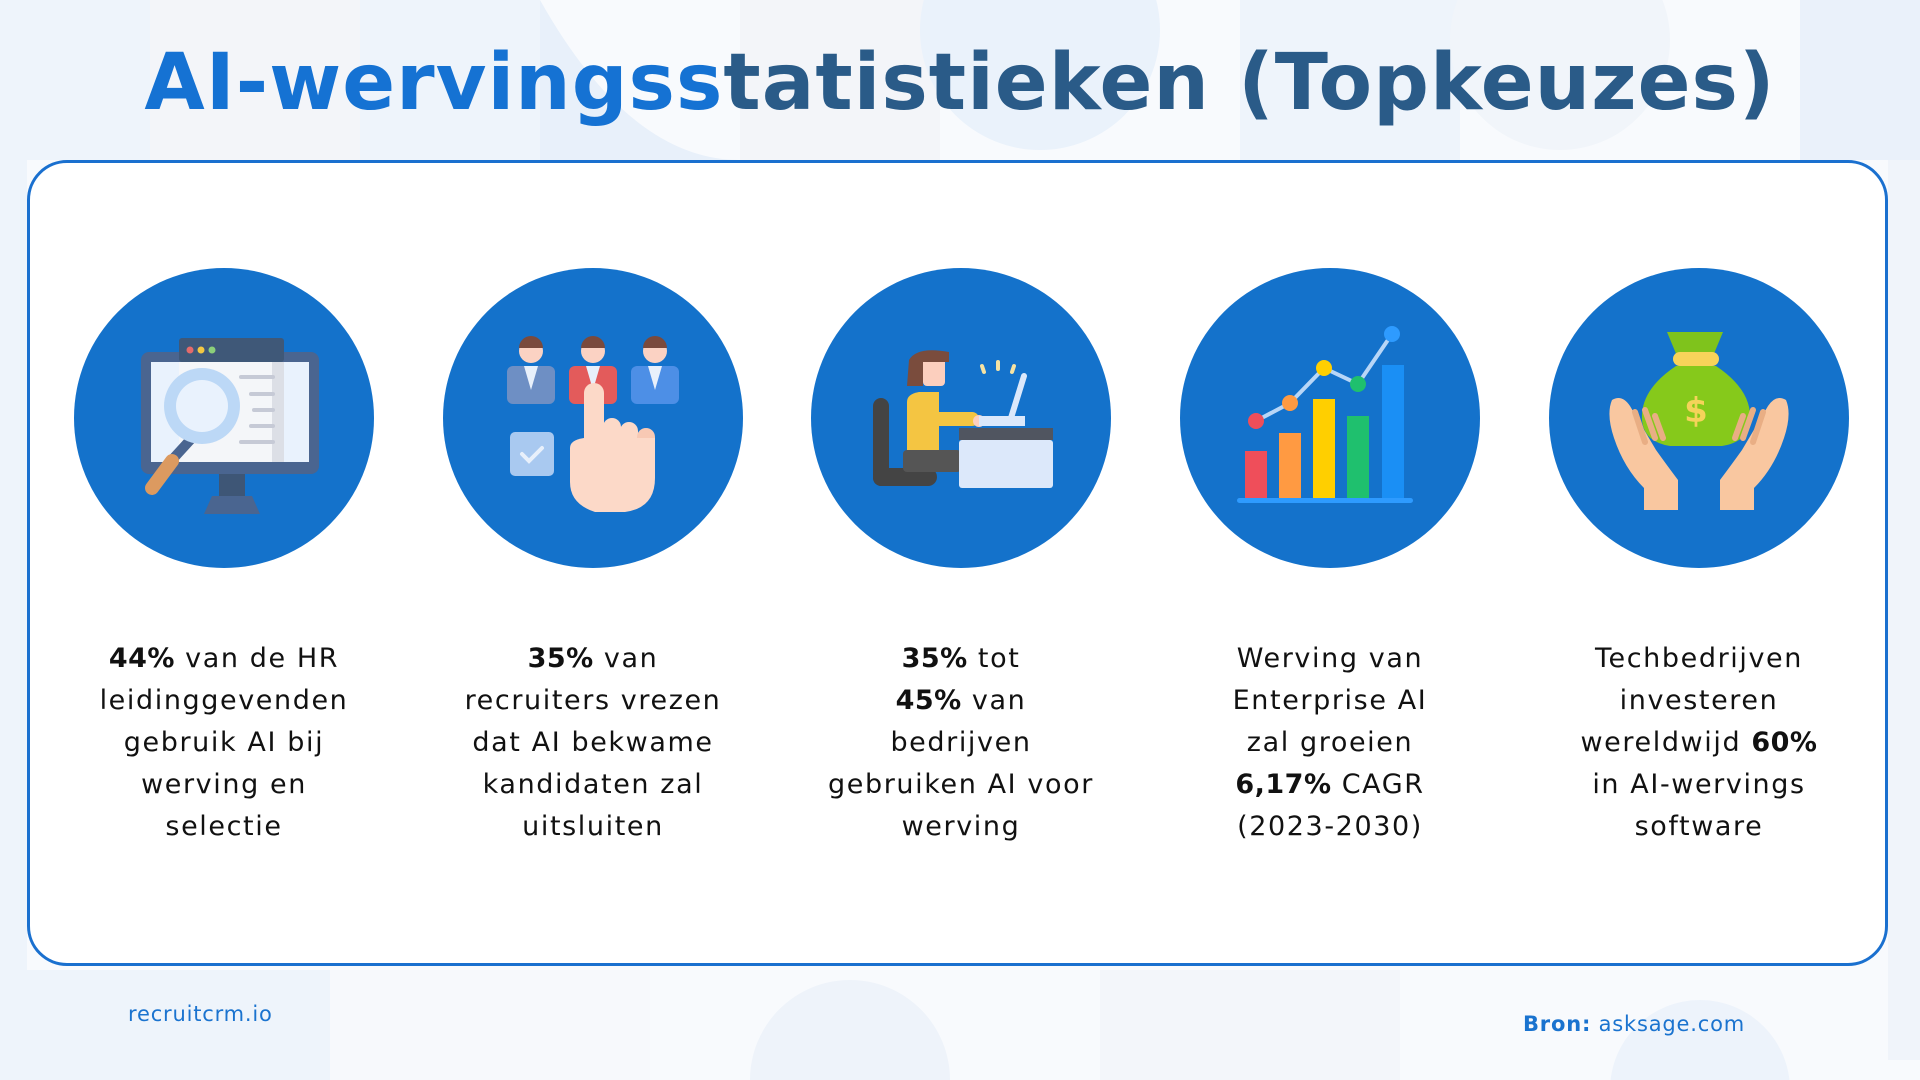  I want to click on stat-line: werving en, so click(224, 784).